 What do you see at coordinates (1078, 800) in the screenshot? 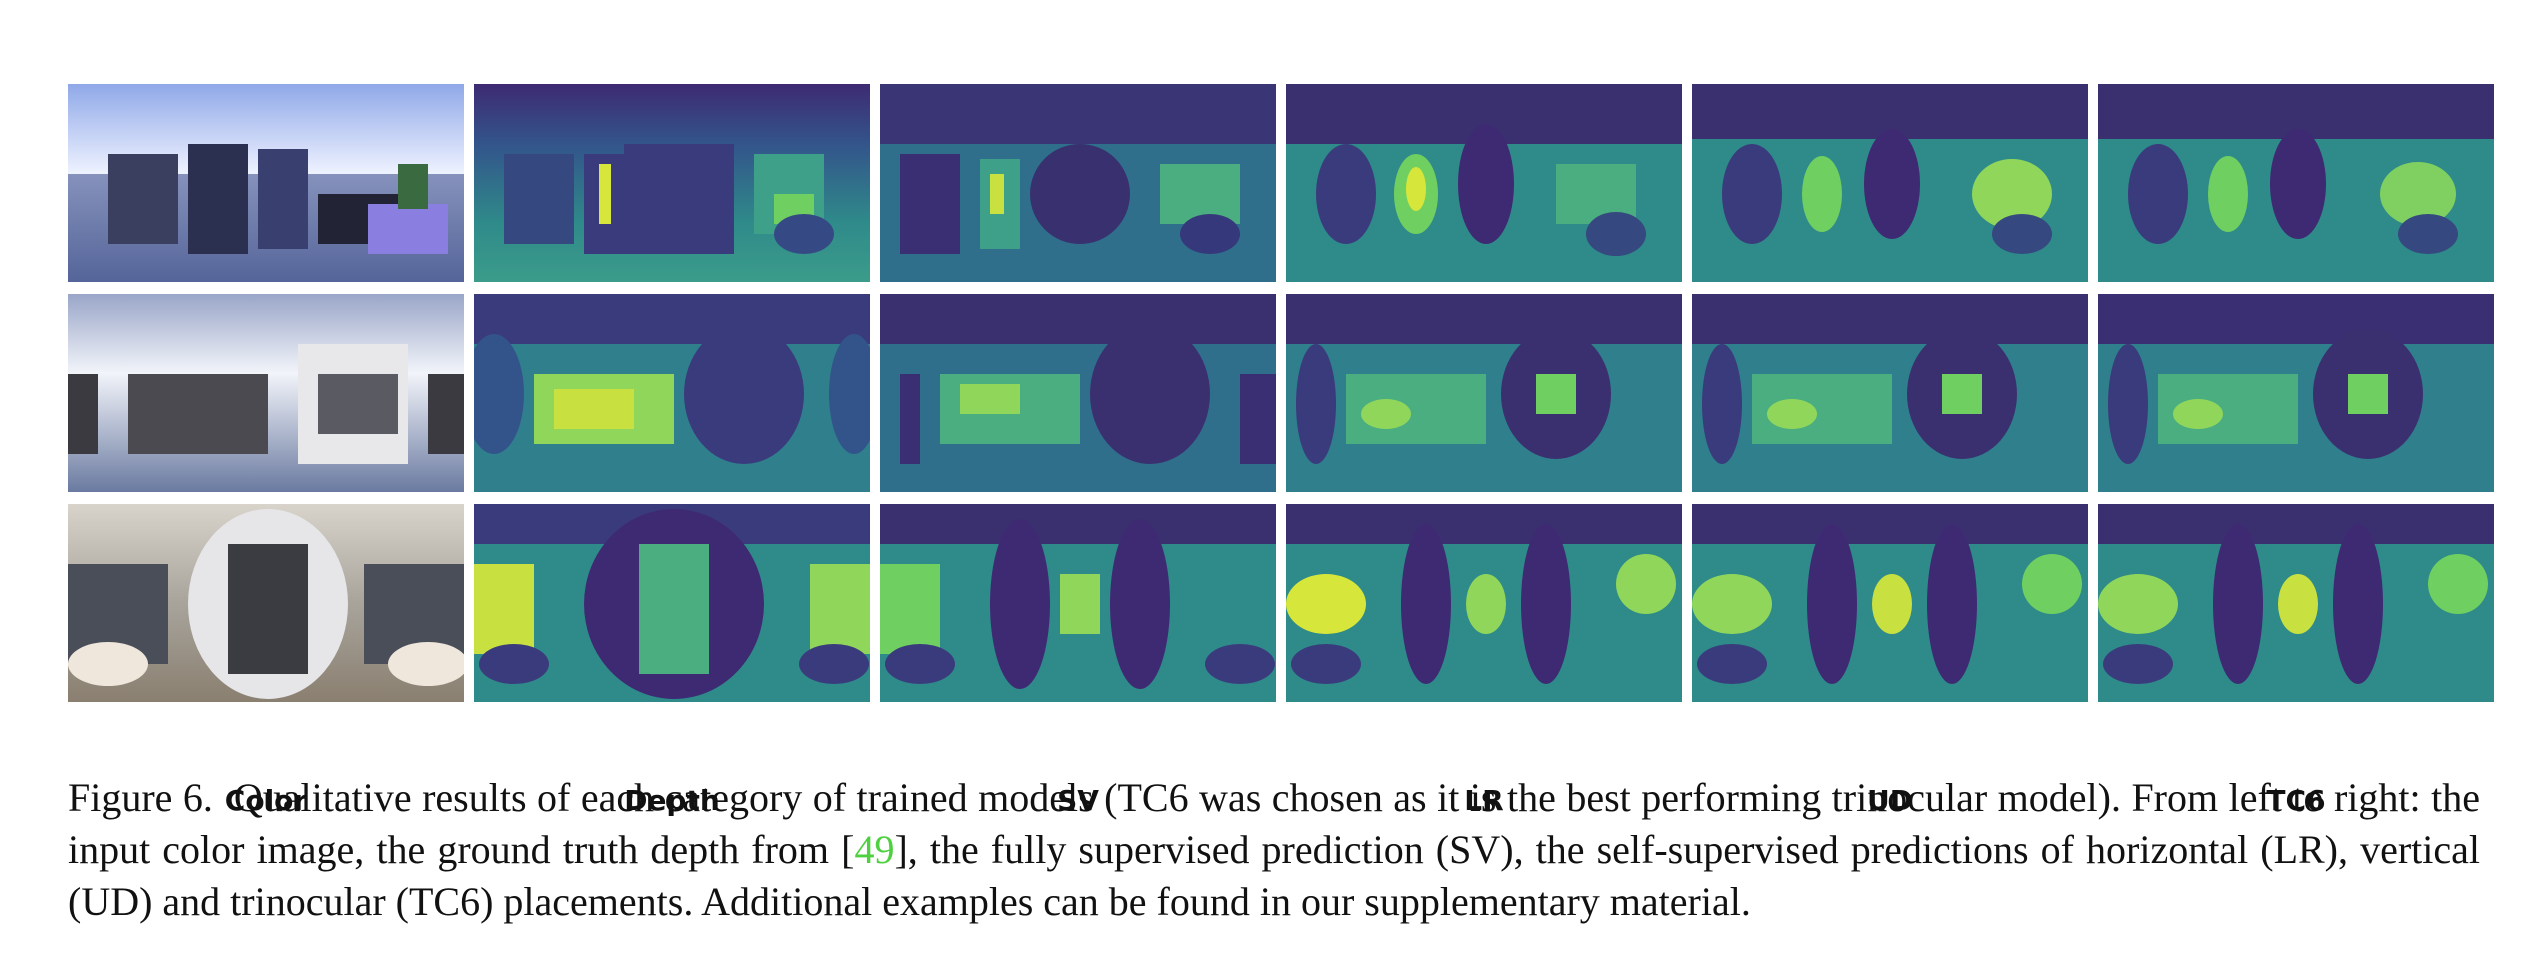
I see `column-label-sv: SV` at bounding box center [1078, 800].